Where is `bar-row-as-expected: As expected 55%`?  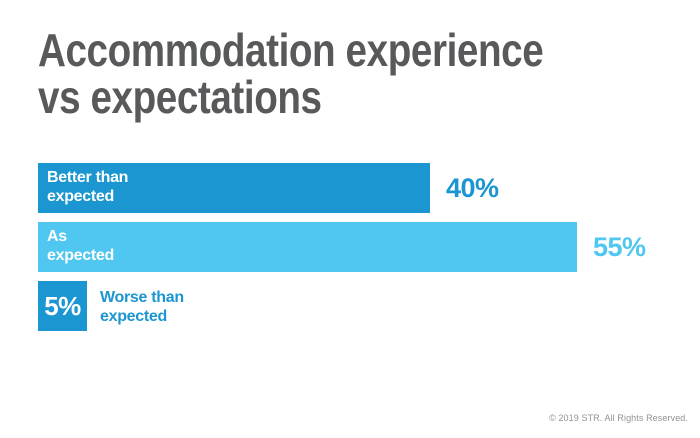 bar-row-as-expected: As expected 55% is located at coordinates (342, 247).